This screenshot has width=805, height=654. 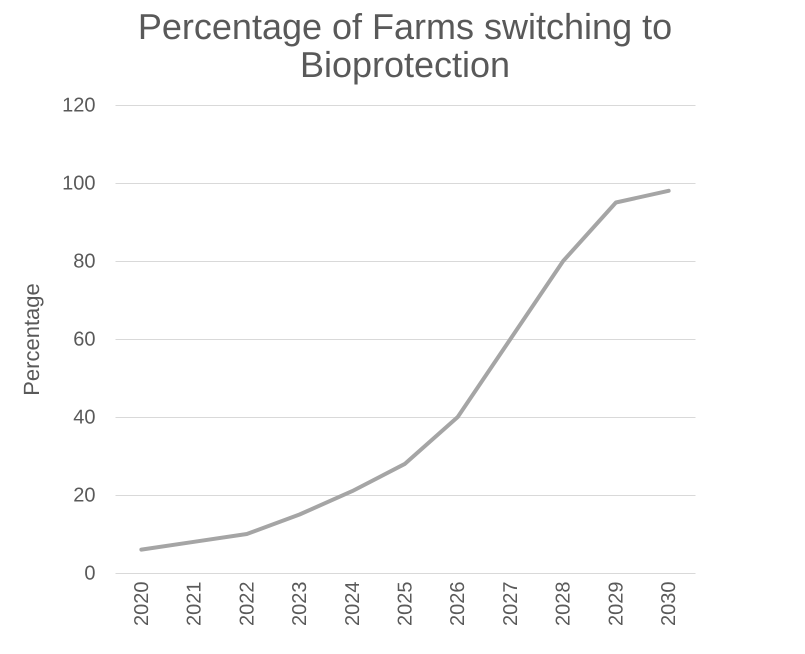 I want to click on y-tick-label: 20, so click(x=84, y=495).